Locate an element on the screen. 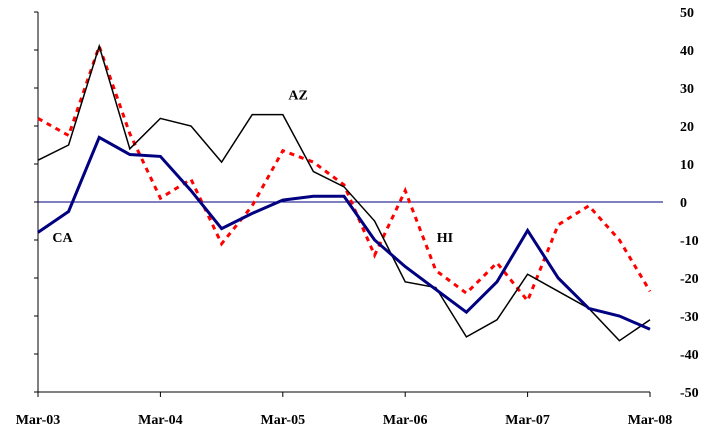 The width and height of the screenshot is (709, 436). y-tick-label: -50 is located at coordinates (689, 393).